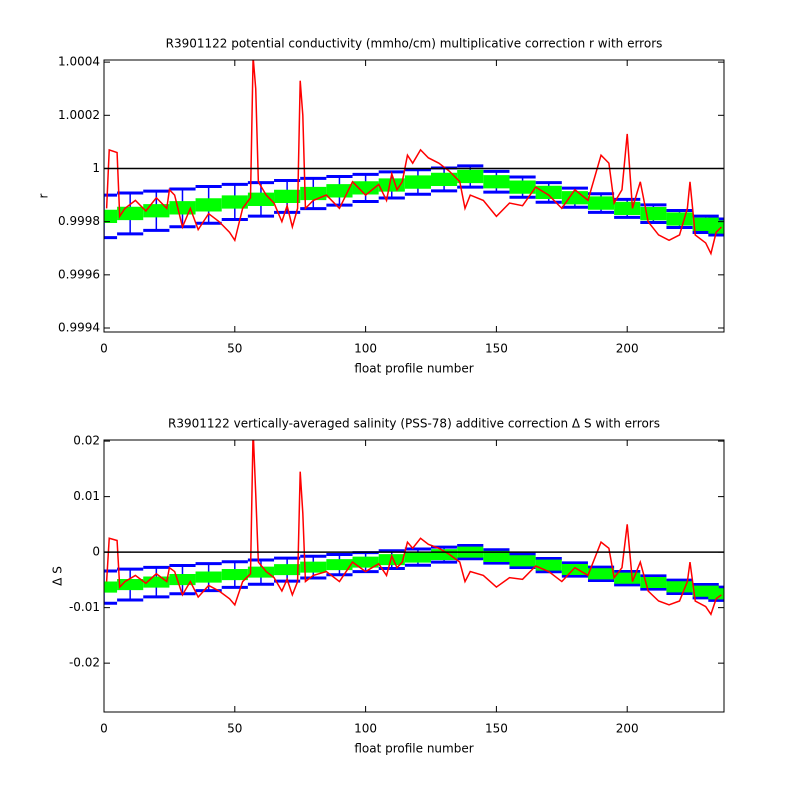 The image size is (800, 800). I want to click on y-tick-label: -0.02, so click(84, 663).